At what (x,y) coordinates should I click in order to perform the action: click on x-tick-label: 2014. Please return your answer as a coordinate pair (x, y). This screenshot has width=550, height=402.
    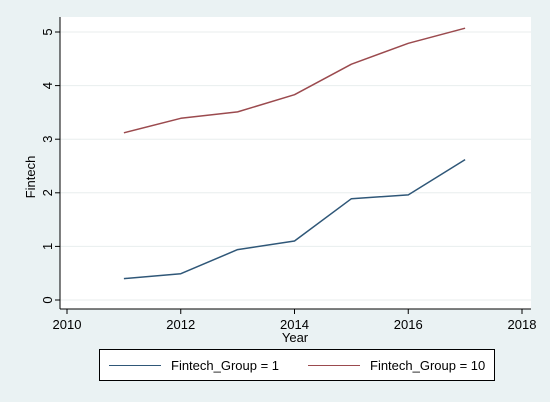
    Looking at the image, I should click on (294, 324).